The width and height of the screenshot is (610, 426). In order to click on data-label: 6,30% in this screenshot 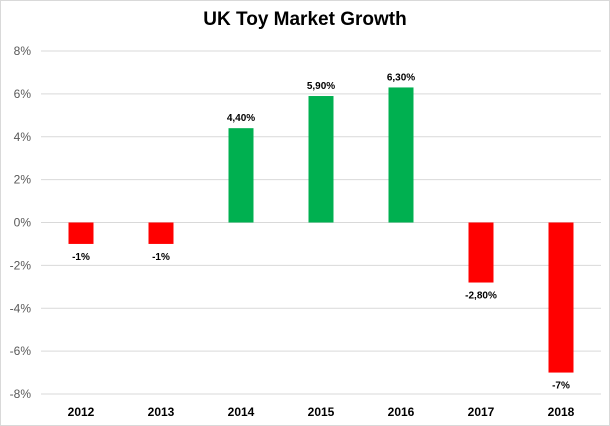, I will do `click(401, 77)`.